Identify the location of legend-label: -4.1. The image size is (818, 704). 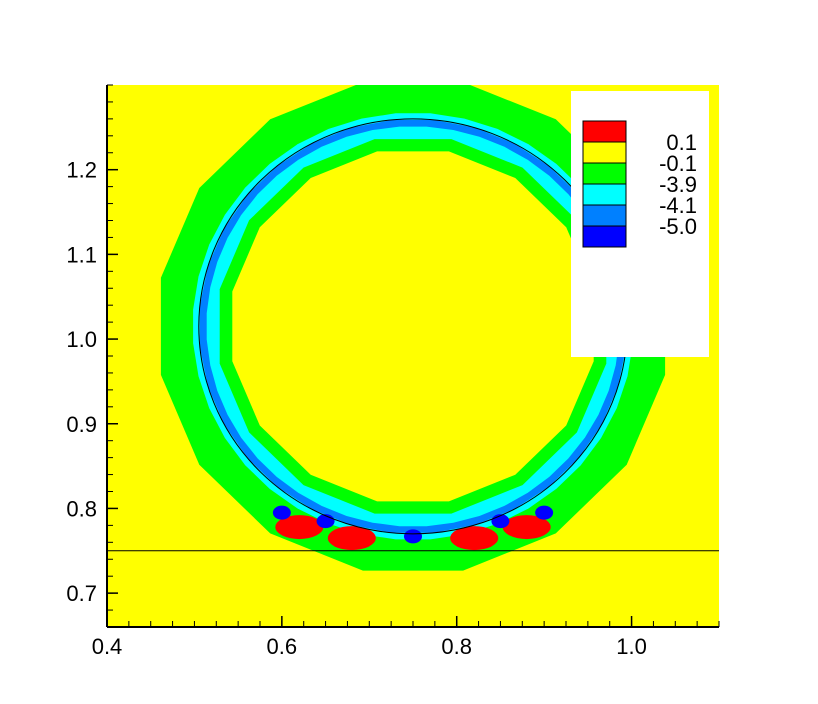
(678, 205).